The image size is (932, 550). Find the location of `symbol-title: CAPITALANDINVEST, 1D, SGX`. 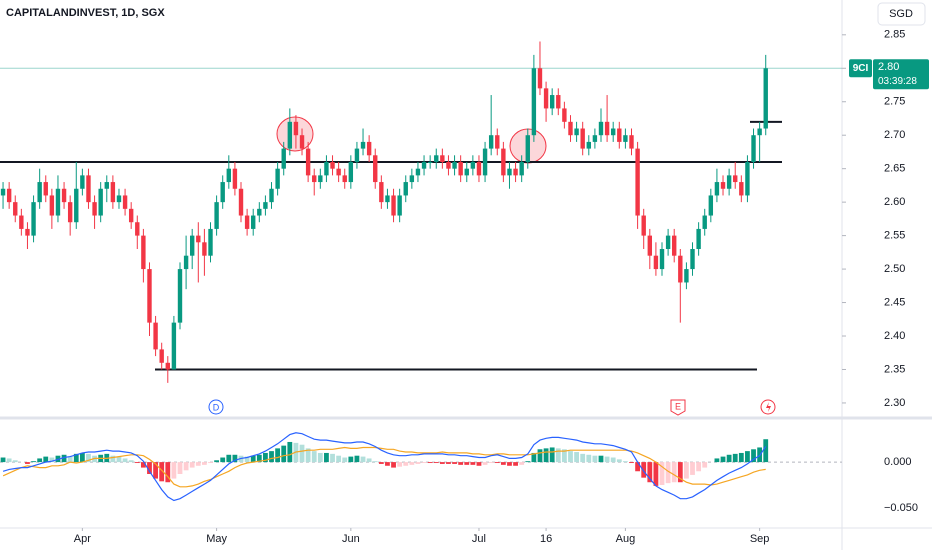

symbol-title: CAPITALANDINVEST, 1D, SGX is located at coordinates (85, 13).